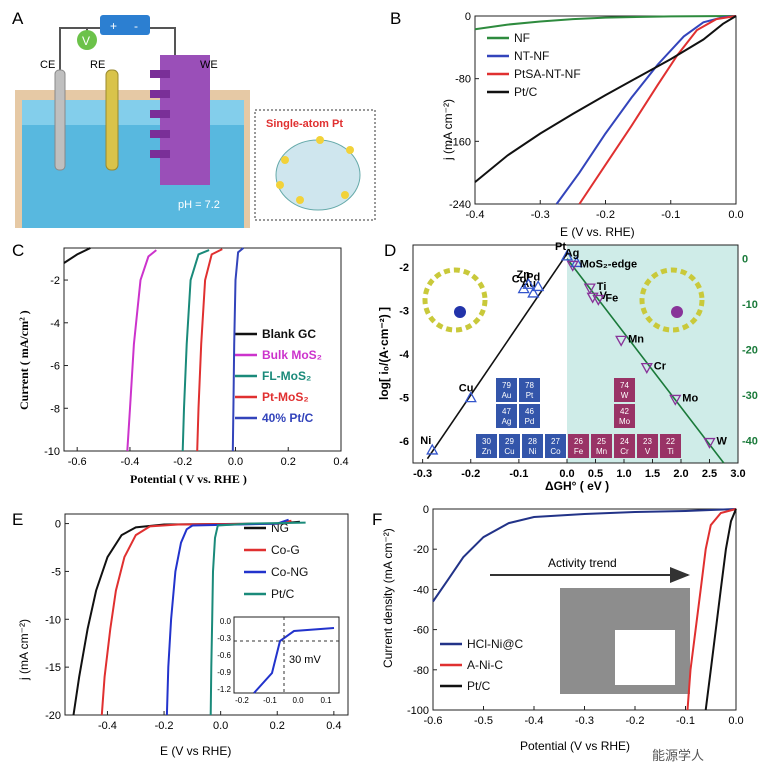  I want to click on x-tick-label: -0.5, so click(483, 721).